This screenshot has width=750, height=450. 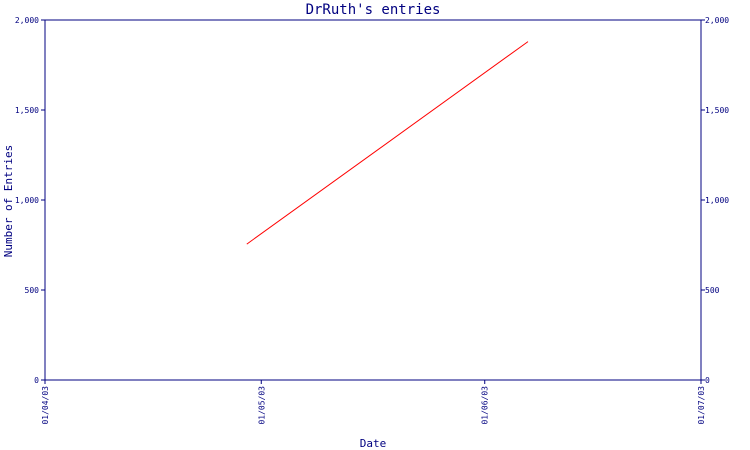 I want to click on y-tick-label-left: 2,000, so click(x=27, y=20).